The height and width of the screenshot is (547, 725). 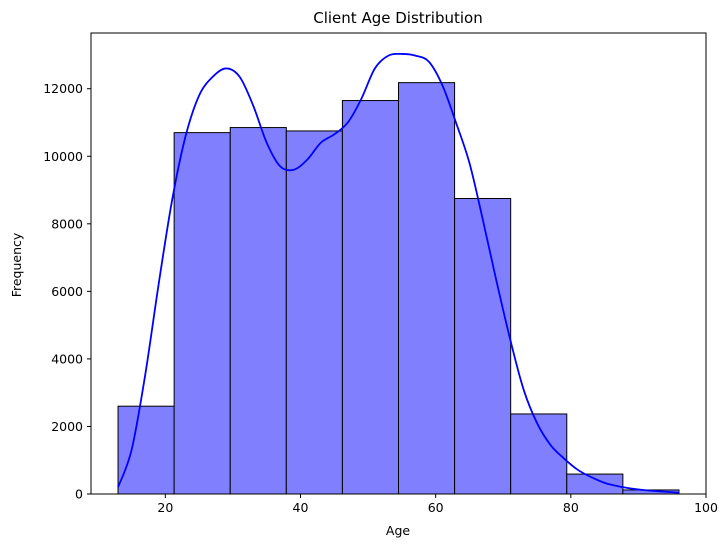 What do you see at coordinates (63, 156) in the screenshot?
I see `y-tick-label: 10000` at bounding box center [63, 156].